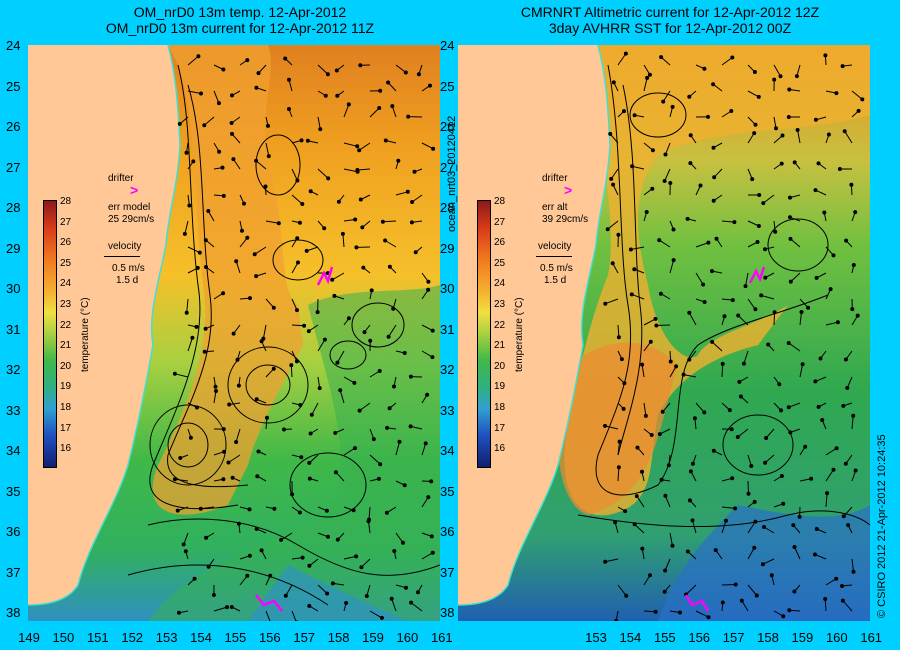 The image size is (900, 650). Describe the element at coordinates (13, 167) in the screenshot. I see `latitude-label: 27` at that location.